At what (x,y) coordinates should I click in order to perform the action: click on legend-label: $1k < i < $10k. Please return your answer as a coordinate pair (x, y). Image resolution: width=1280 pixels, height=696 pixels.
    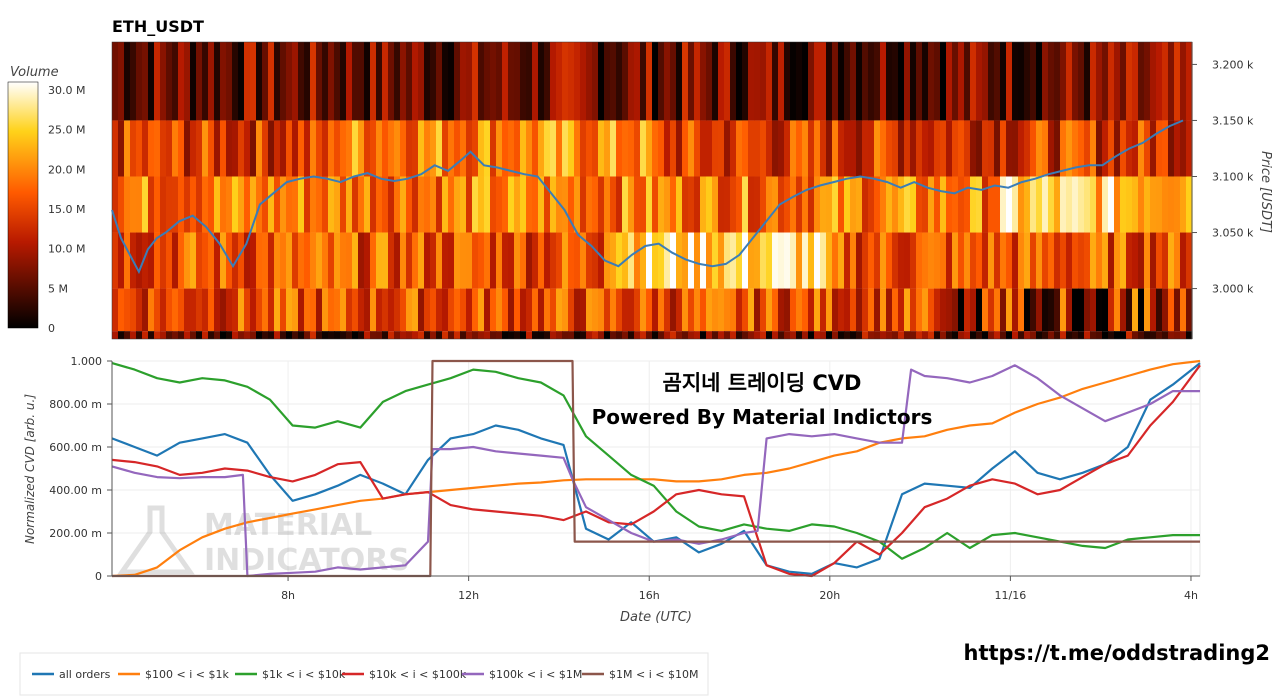
    Looking at the image, I should click on (304, 674).